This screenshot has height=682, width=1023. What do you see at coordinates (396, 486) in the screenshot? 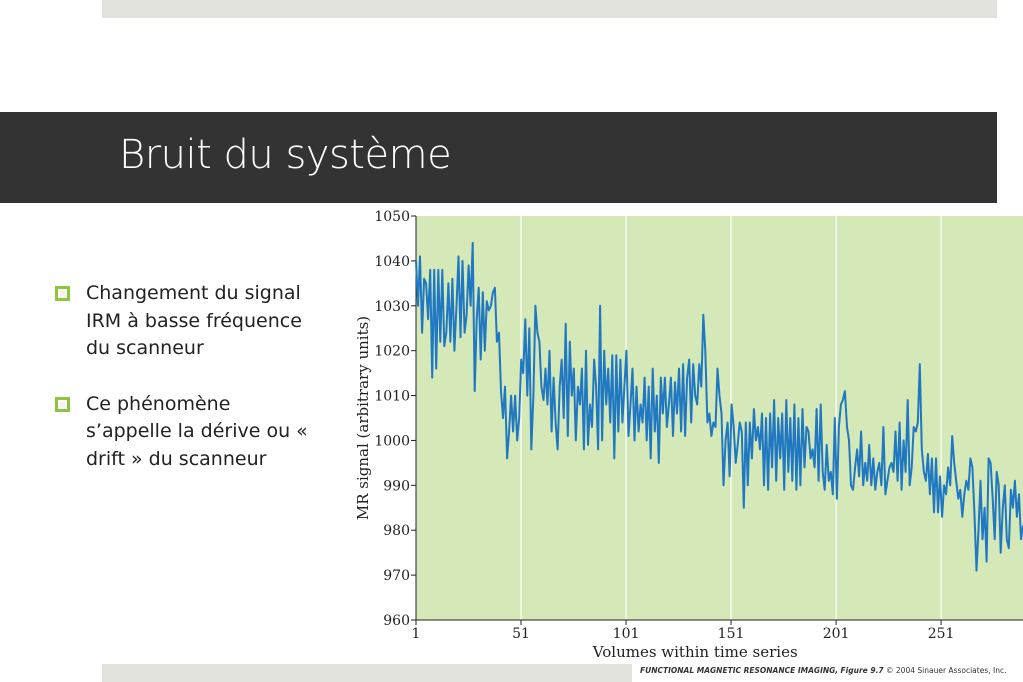
I see `y-tick-label: 990` at bounding box center [396, 486].